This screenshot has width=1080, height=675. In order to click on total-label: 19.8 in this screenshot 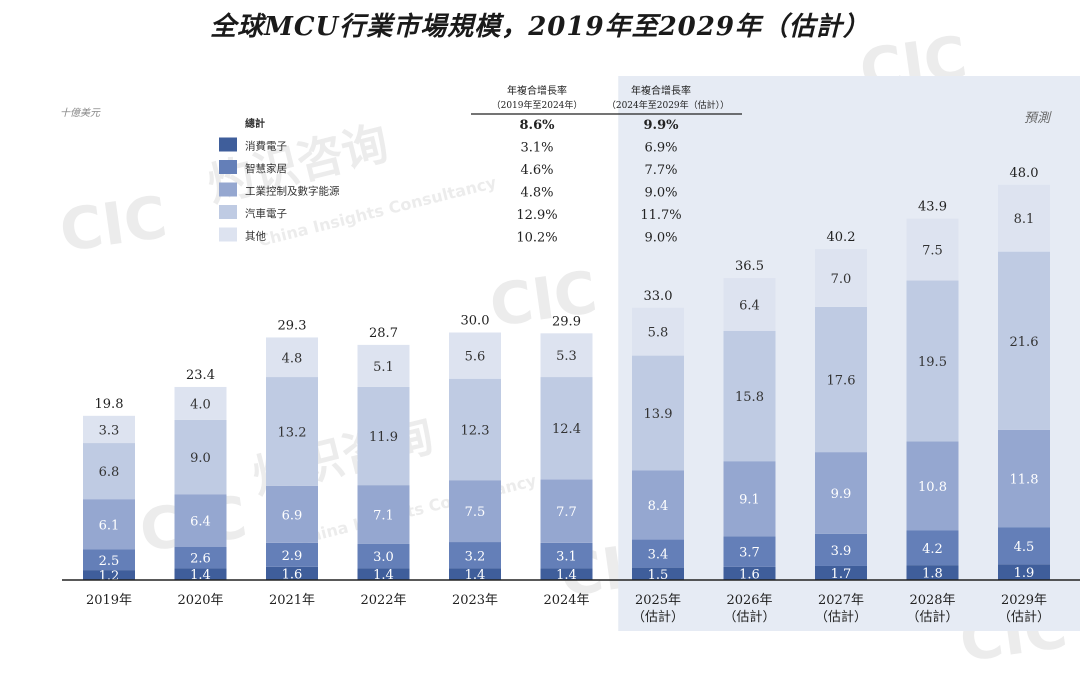, I will do `click(109, 404)`.